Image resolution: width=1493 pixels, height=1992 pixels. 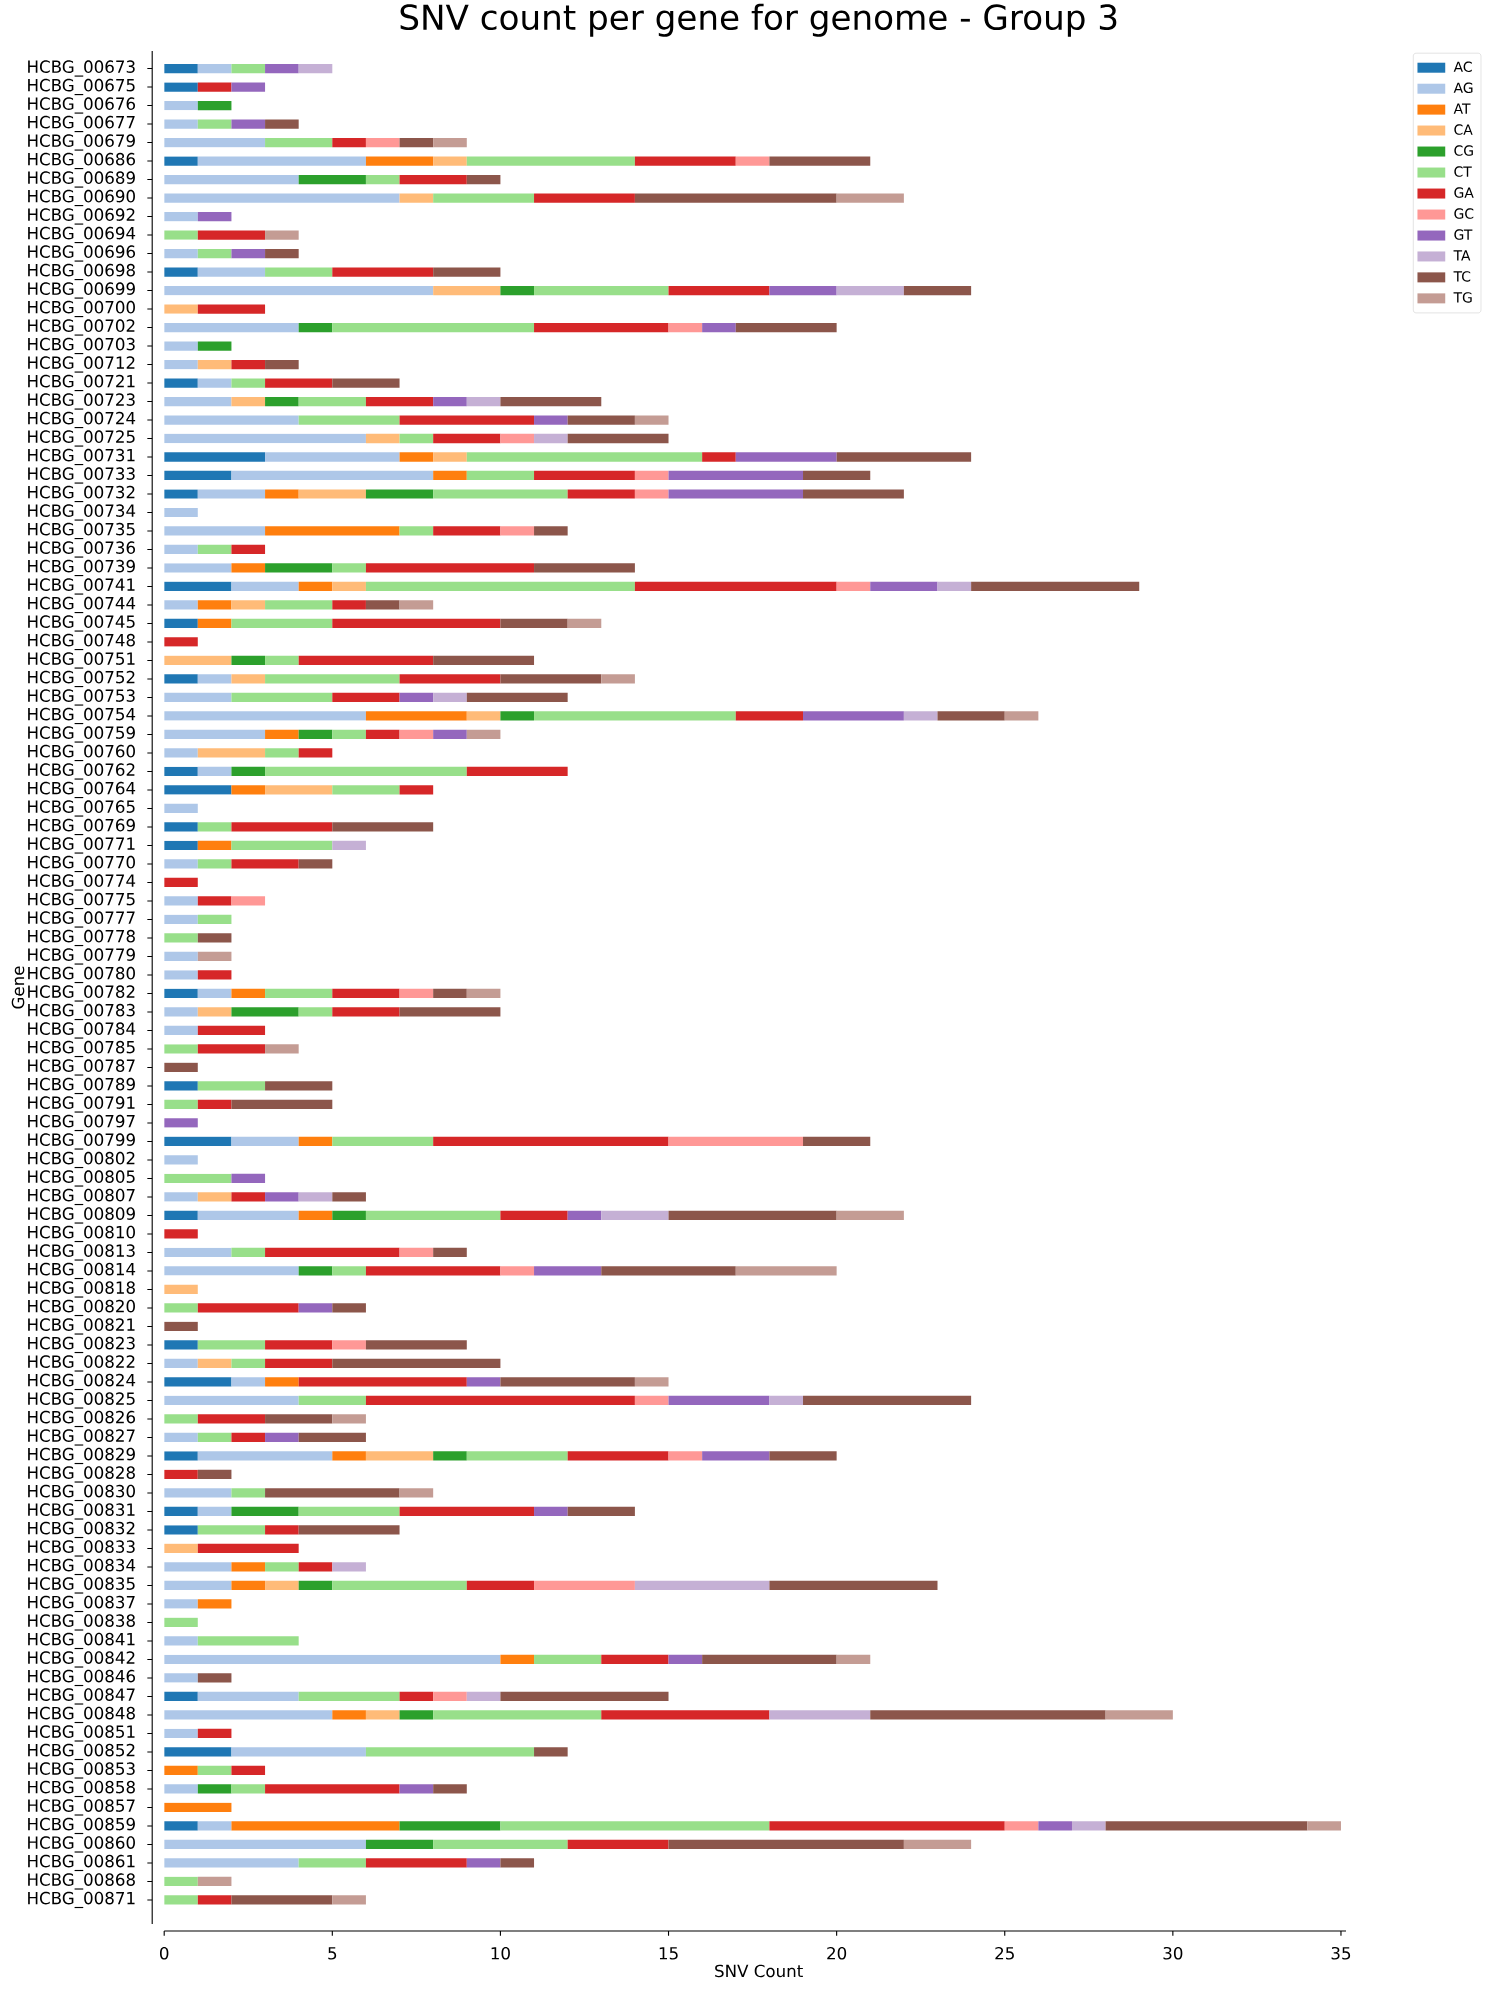 I want to click on y-tick-label: HCBG_00805, so click(x=81, y=1178).